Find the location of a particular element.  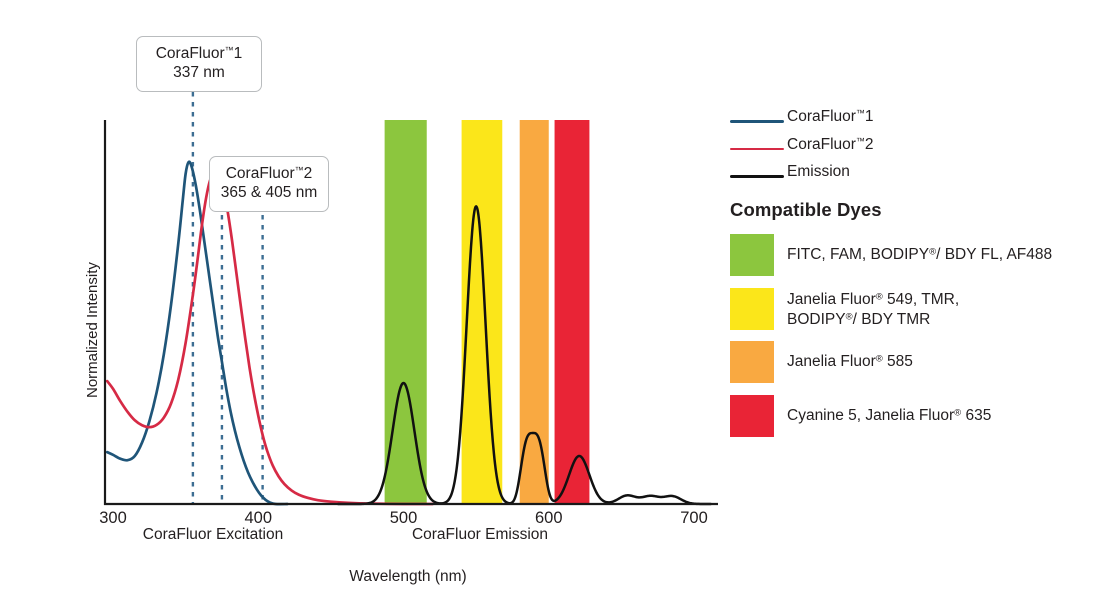

legend-label-emission: Emission is located at coordinates (818, 171).